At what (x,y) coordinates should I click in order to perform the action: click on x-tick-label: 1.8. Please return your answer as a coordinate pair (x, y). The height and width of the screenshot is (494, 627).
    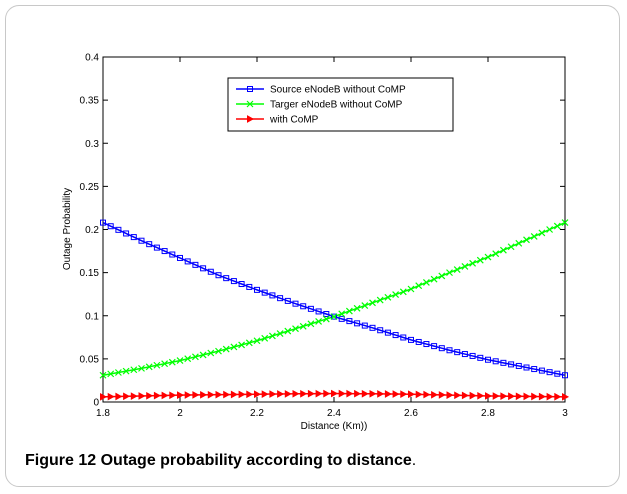
    Looking at the image, I should click on (103, 413).